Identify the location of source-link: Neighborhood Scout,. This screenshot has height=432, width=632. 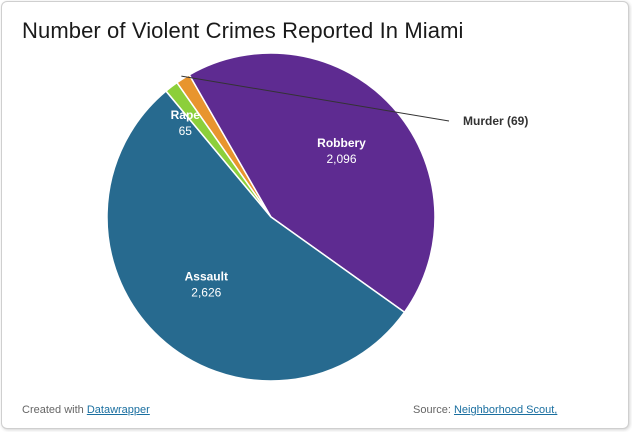
(505, 410).